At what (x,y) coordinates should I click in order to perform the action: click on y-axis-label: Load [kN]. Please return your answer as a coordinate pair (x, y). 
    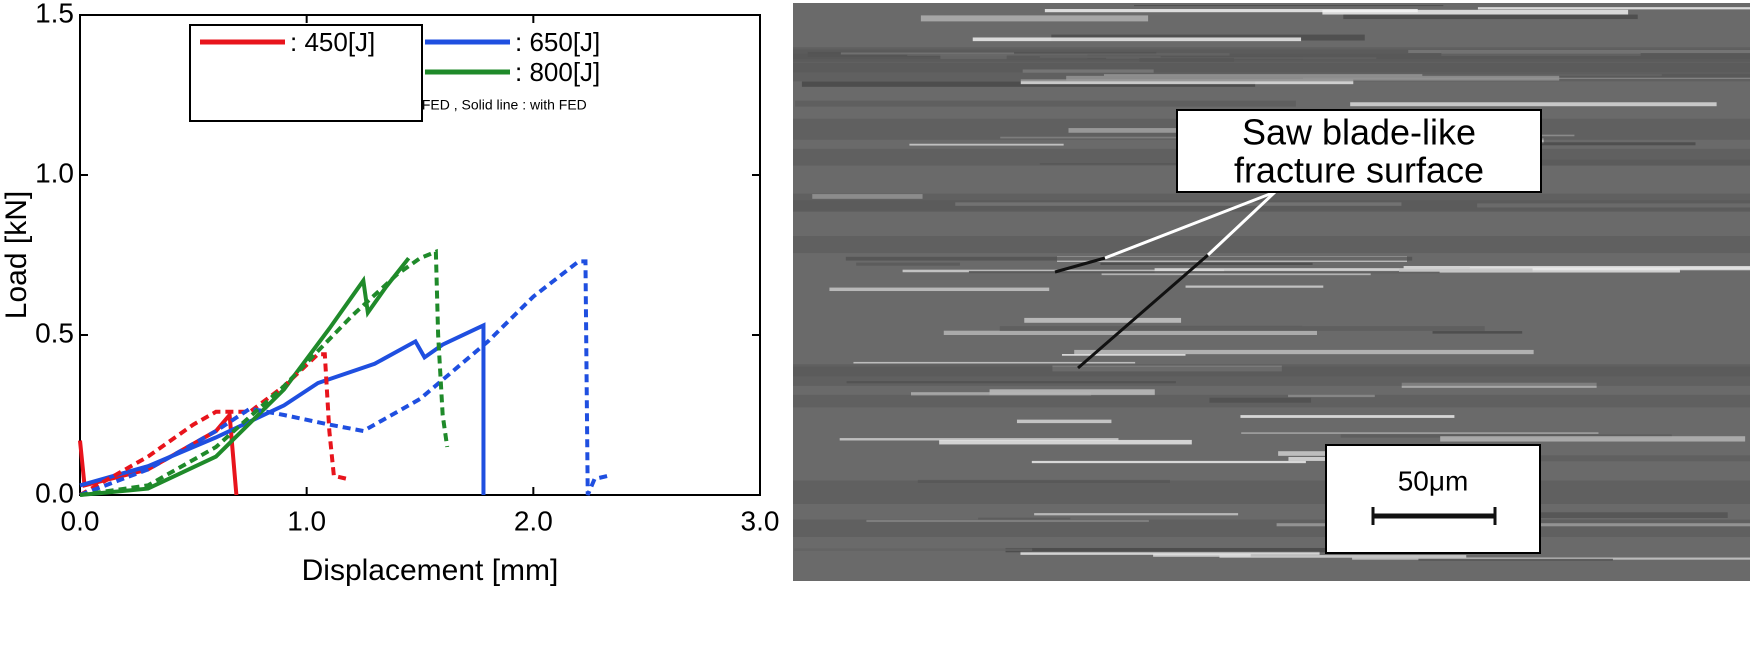
    Looking at the image, I should click on (16, 255).